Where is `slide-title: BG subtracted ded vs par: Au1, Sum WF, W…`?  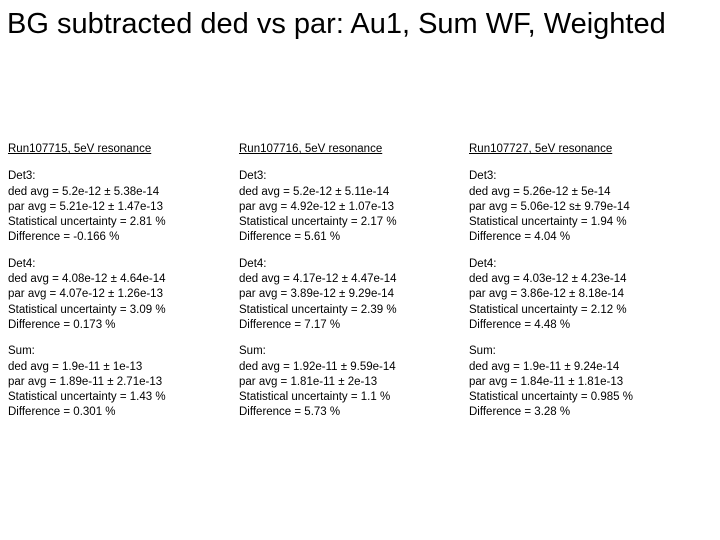 slide-title: BG subtracted ded vs par: Au1, Sum WF, W… is located at coordinates (336, 24).